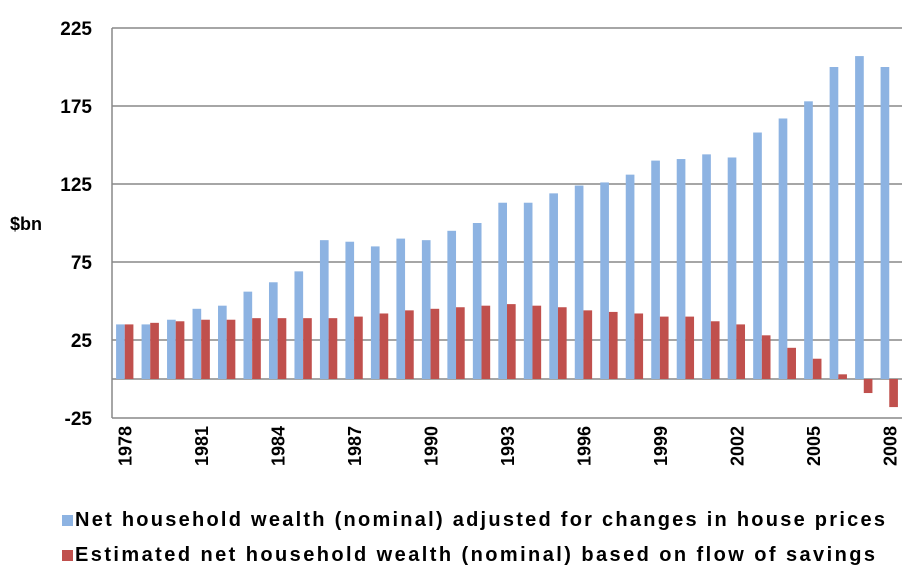  Describe the element at coordinates (890, 446) in the screenshot. I see `x-tick-label: 2008` at that location.